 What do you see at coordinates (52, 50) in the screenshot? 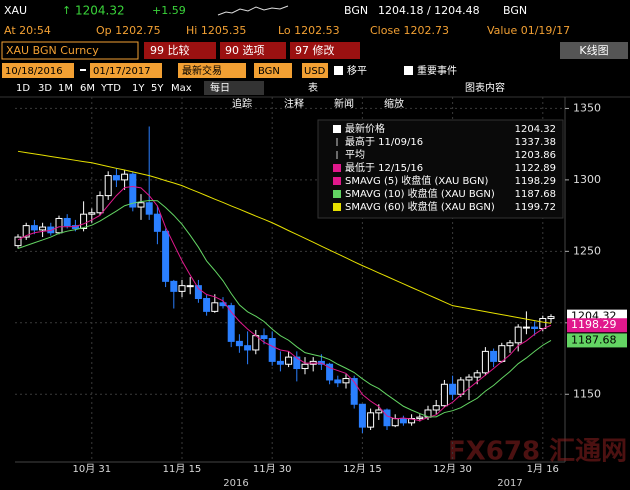
I see `security: XAU BGN Curncy` at bounding box center [52, 50].